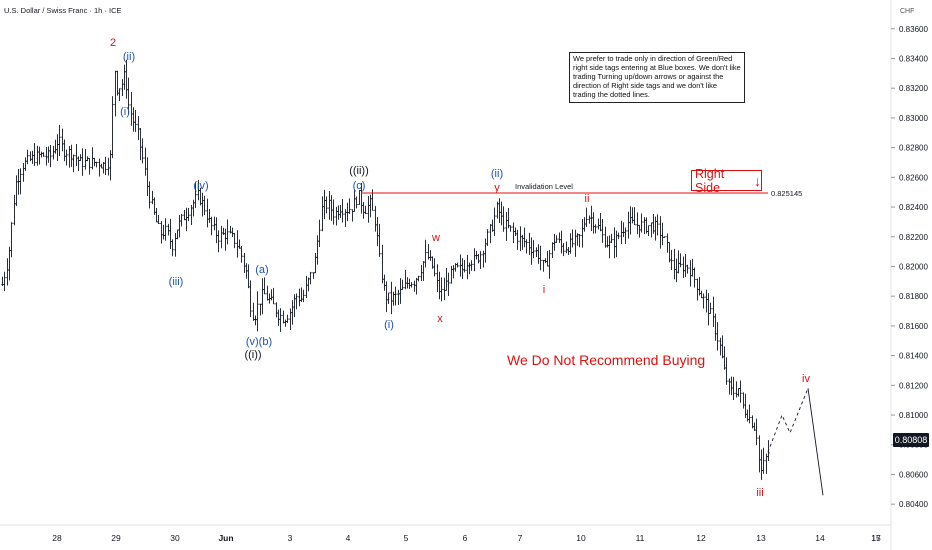 The height and width of the screenshot is (550, 932). I want to click on projection-dashed, so click(788, 420).